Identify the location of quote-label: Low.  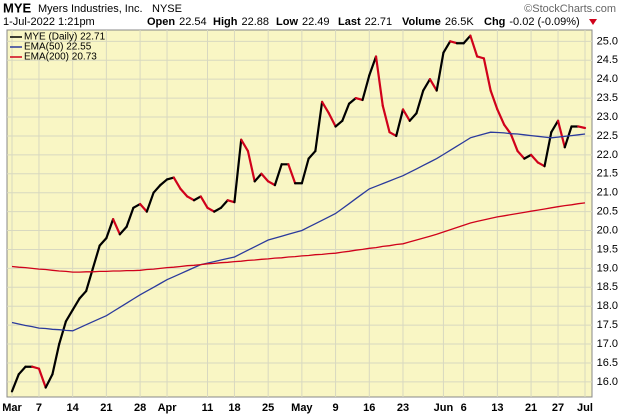
(287, 22).